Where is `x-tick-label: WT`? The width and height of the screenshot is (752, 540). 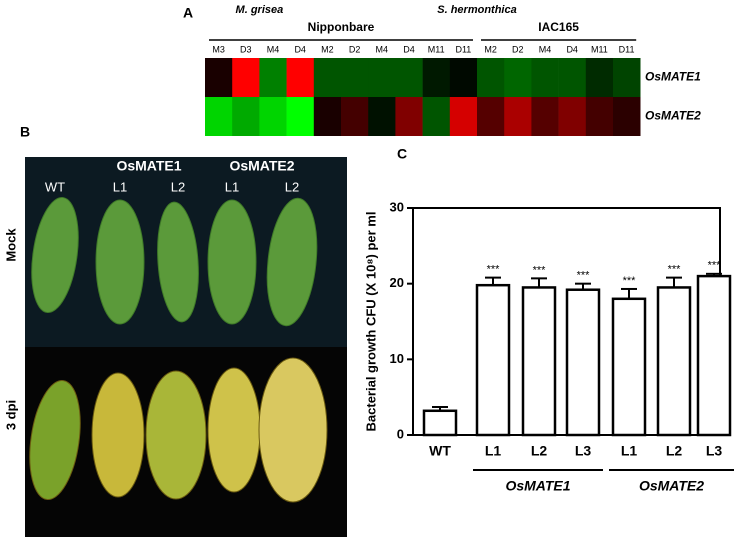 x-tick-label: WT is located at coordinates (440, 451).